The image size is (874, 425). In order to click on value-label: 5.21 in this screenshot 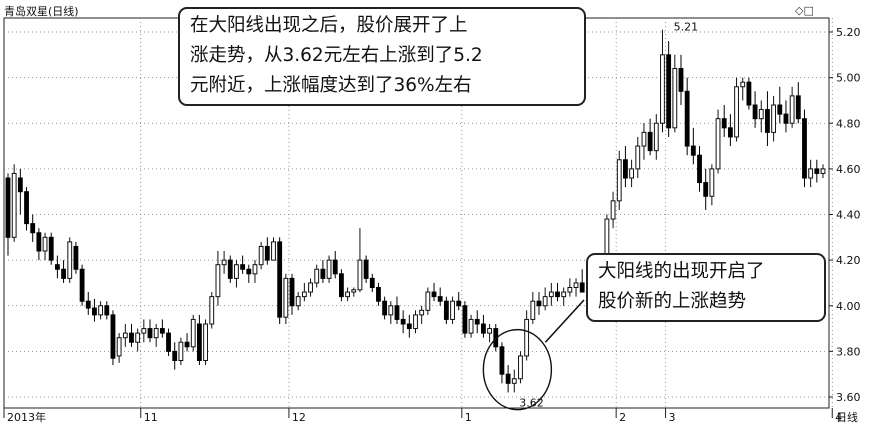, I will do `click(686, 27)`.